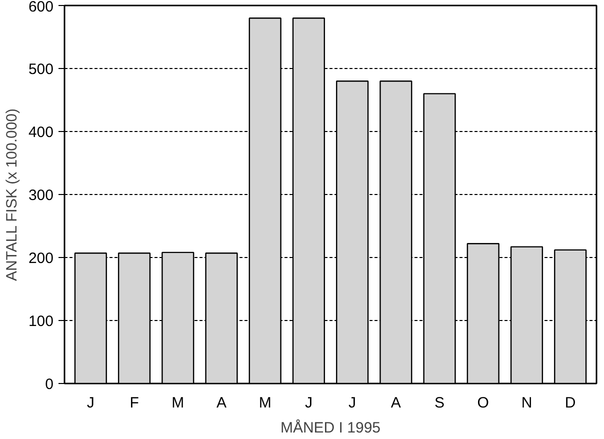 The image size is (604, 439). What do you see at coordinates (41, 321) in the screenshot?
I see `y-tick-label: 100` at bounding box center [41, 321].